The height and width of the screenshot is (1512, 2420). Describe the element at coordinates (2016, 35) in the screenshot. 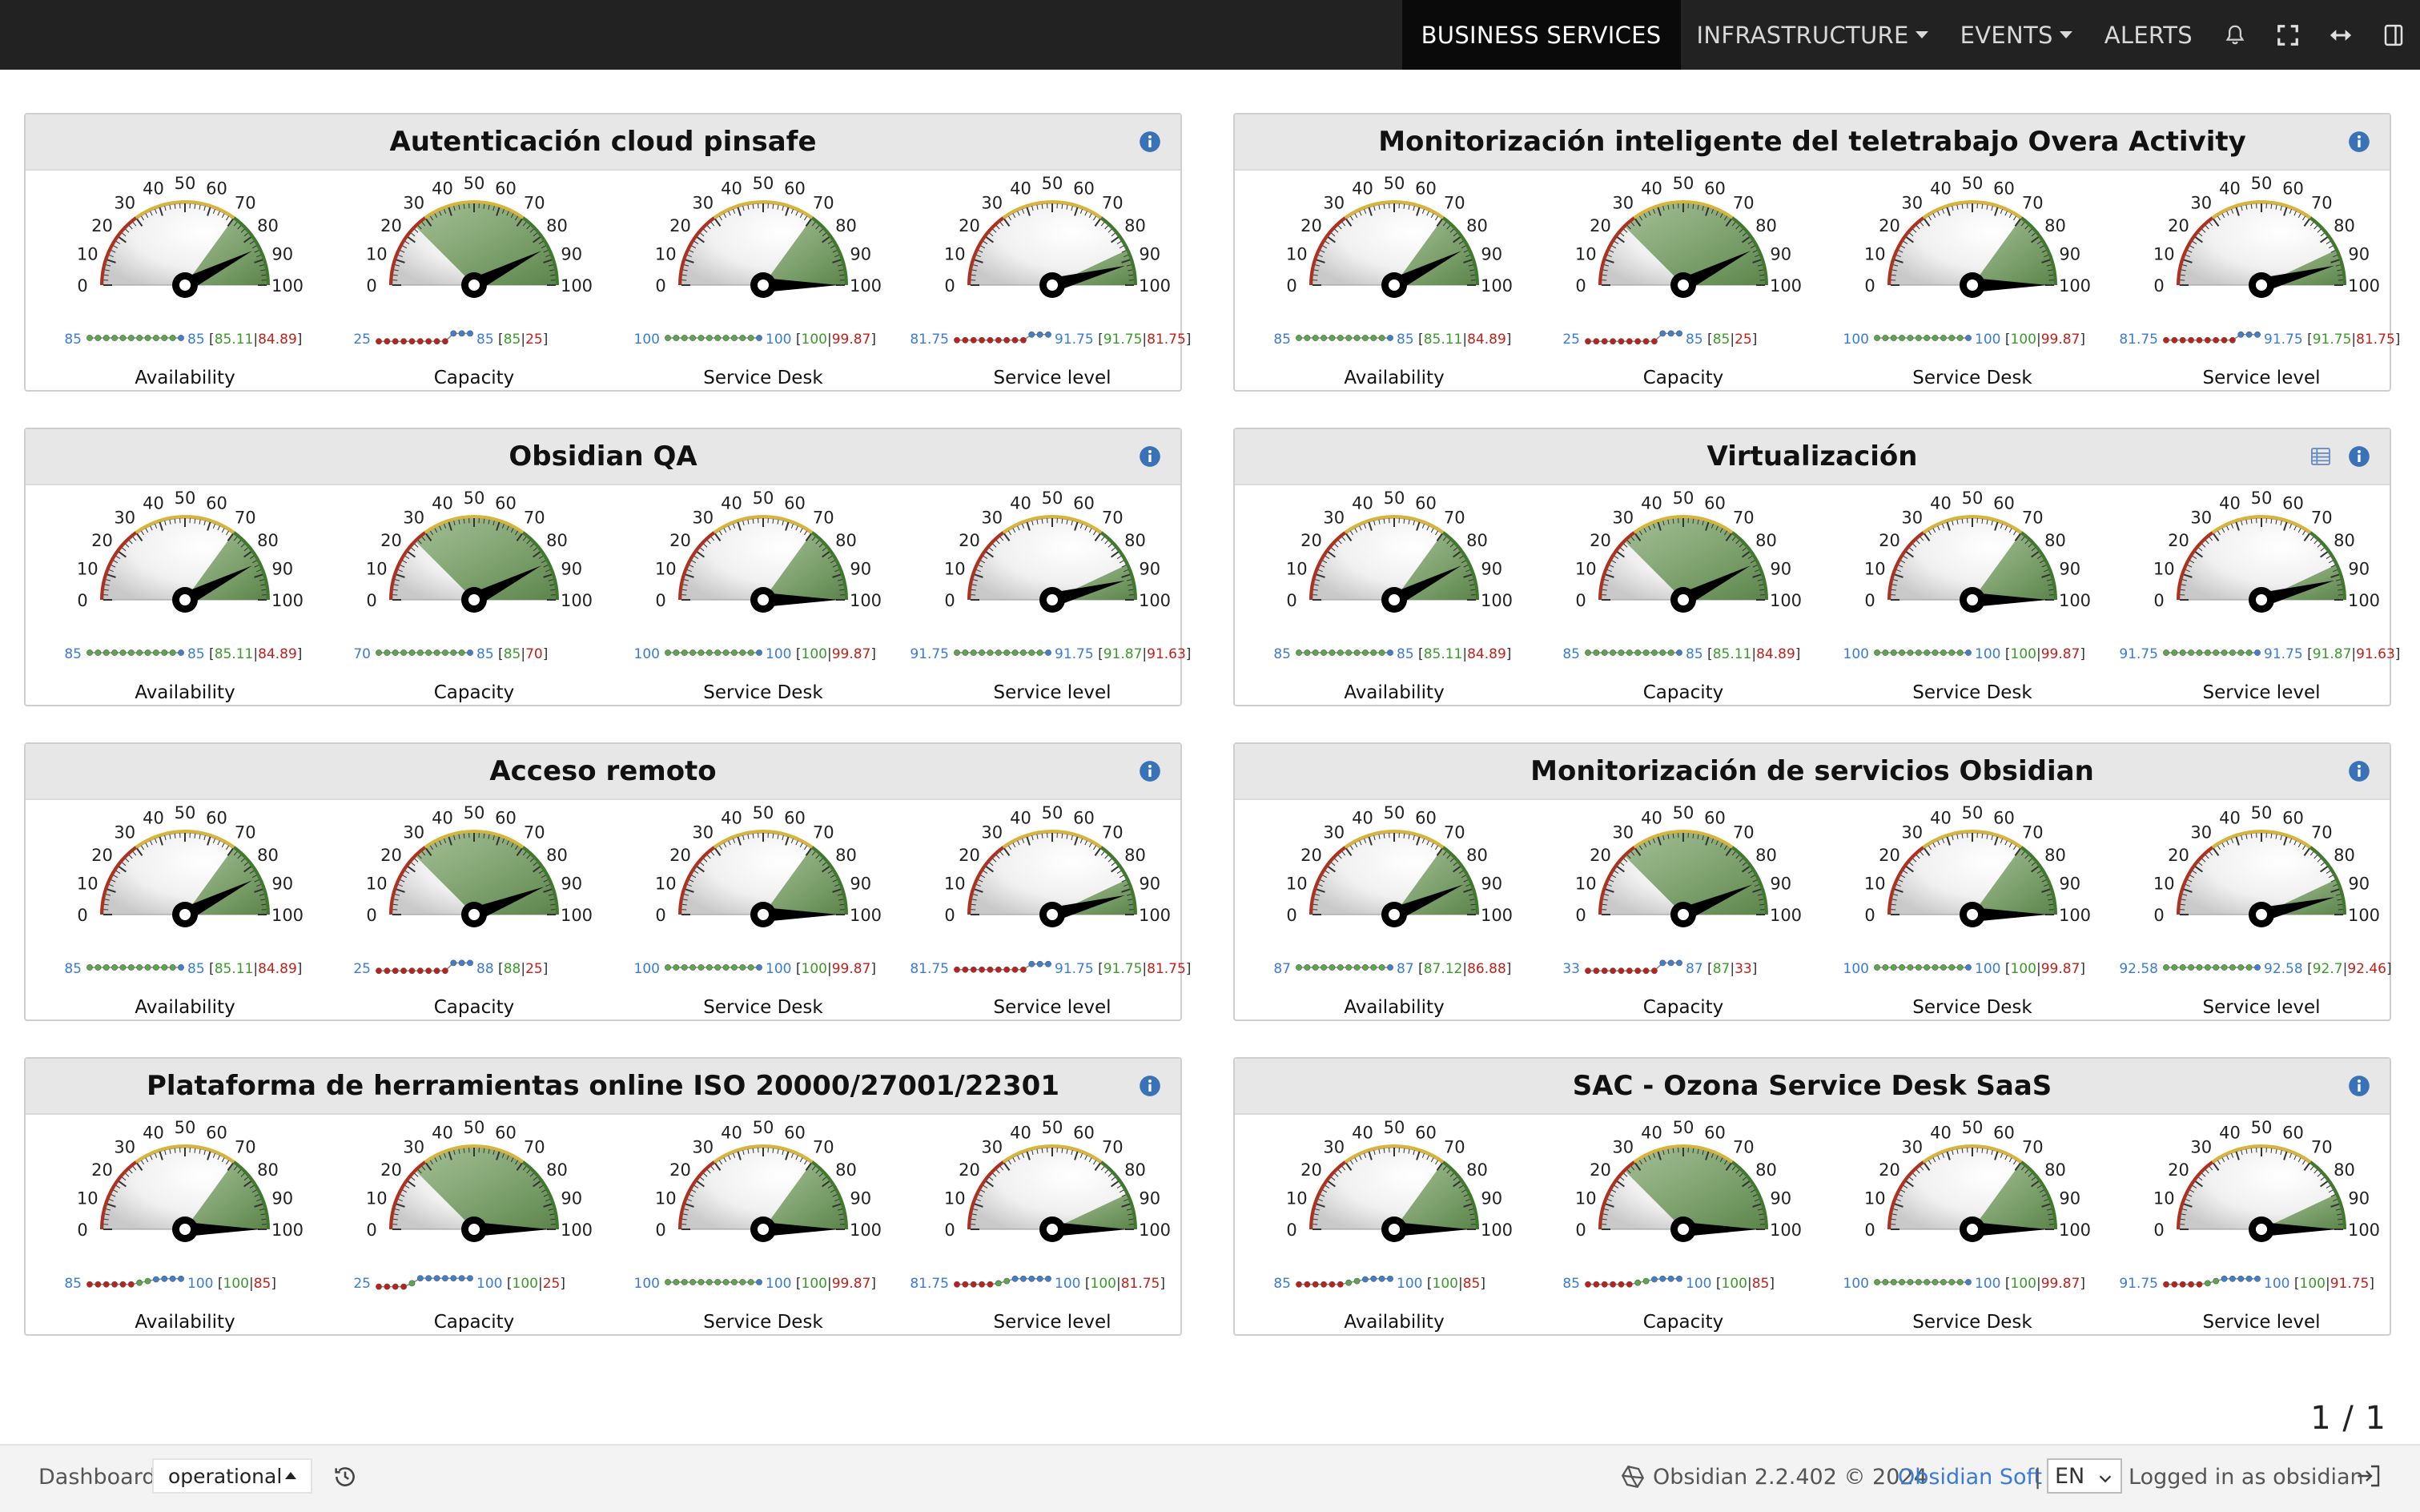

I see `nav-events: EVENTS` at that location.